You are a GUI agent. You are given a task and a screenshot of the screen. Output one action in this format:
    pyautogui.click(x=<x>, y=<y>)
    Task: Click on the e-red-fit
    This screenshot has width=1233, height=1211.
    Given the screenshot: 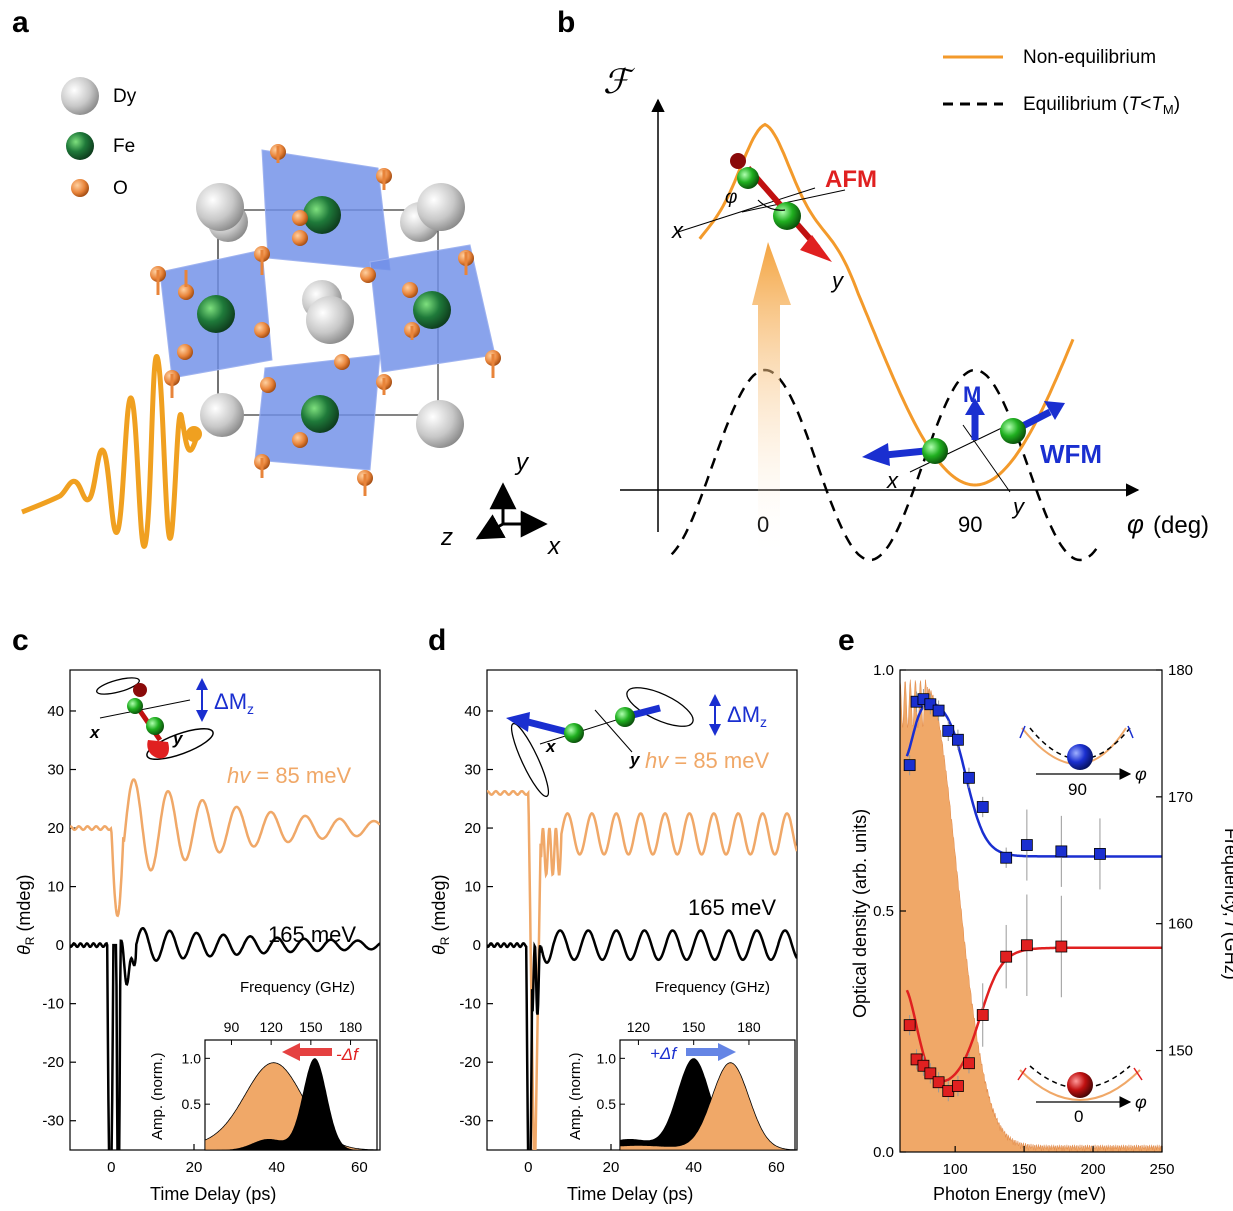 What is the action you would take?
    pyautogui.click(x=1033, y=1014)
    